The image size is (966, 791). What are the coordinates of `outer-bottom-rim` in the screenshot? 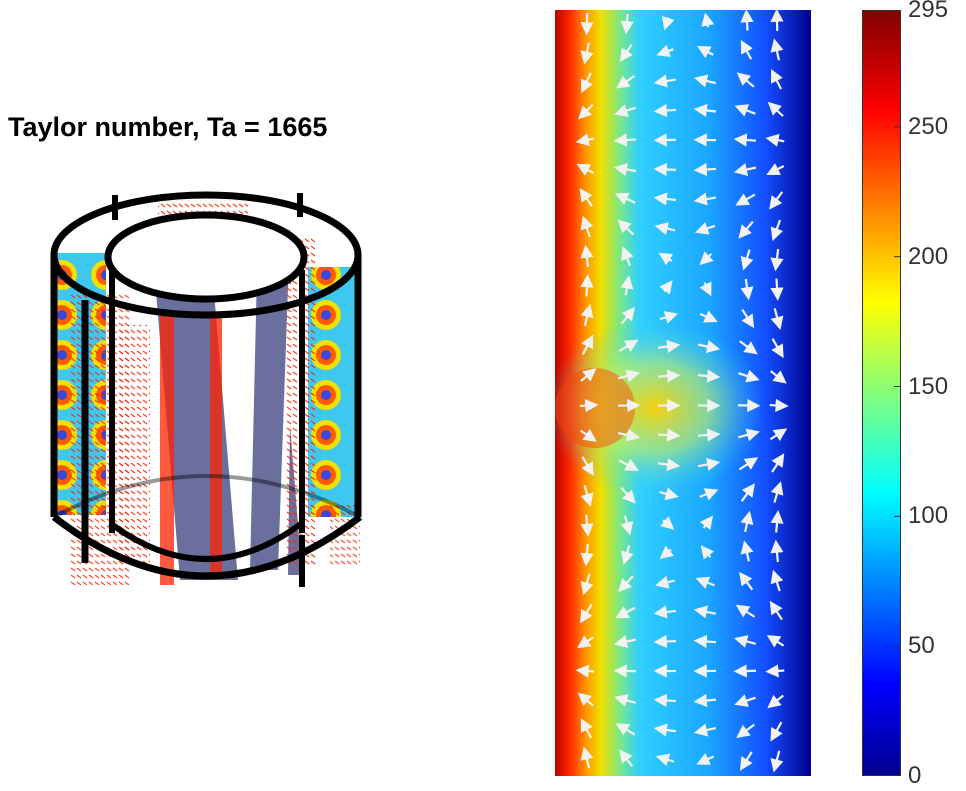 It's located at (207, 547).